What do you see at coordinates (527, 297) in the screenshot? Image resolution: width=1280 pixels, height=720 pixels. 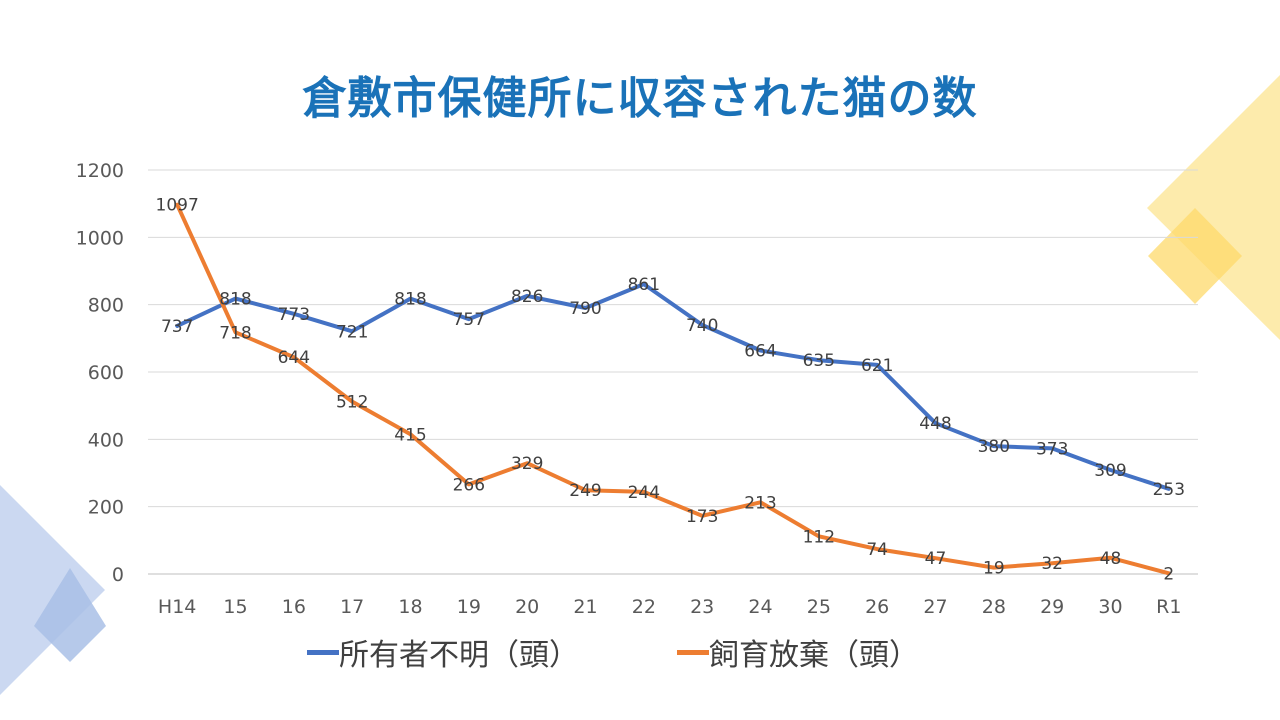 I see `data-label-series1: 826` at bounding box center [527, 297].